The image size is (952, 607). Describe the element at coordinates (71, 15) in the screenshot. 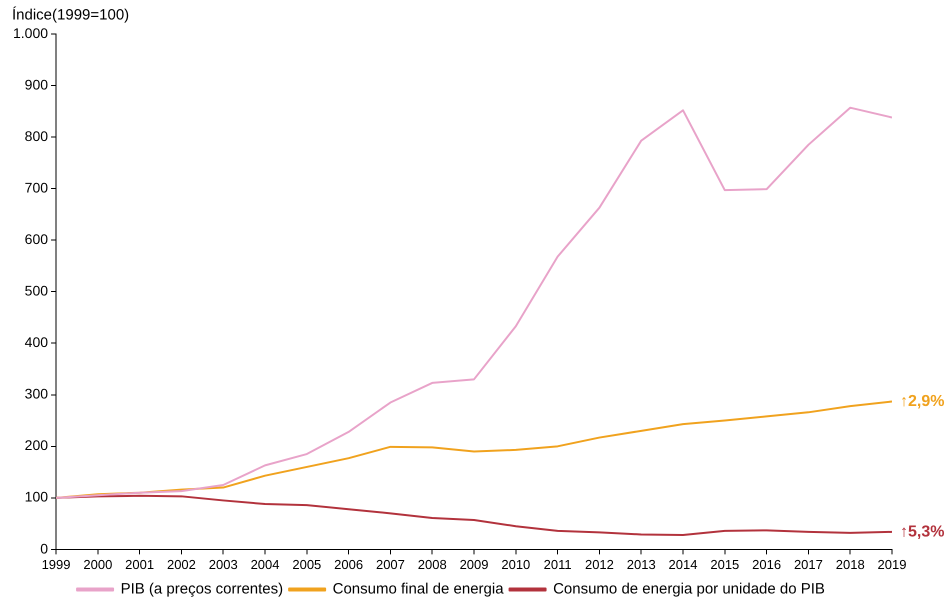

I see `y-axis-title: Índice(1999=100)` at that location.